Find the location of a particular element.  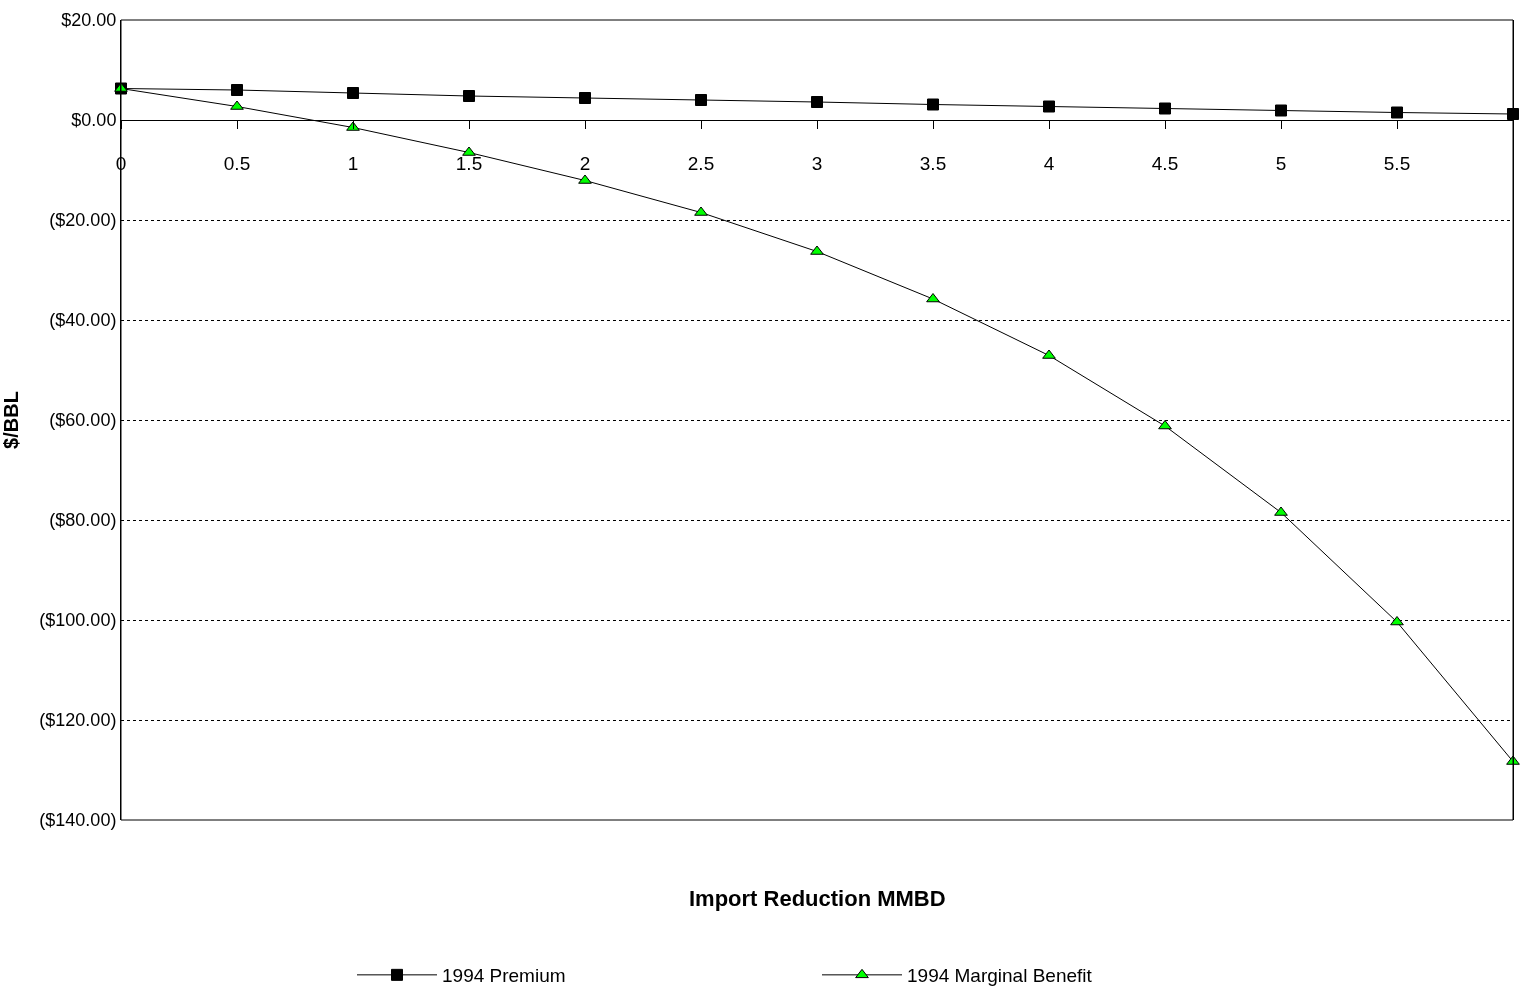

x-tick-label: 1.5 is located at coordinates (469, 163).